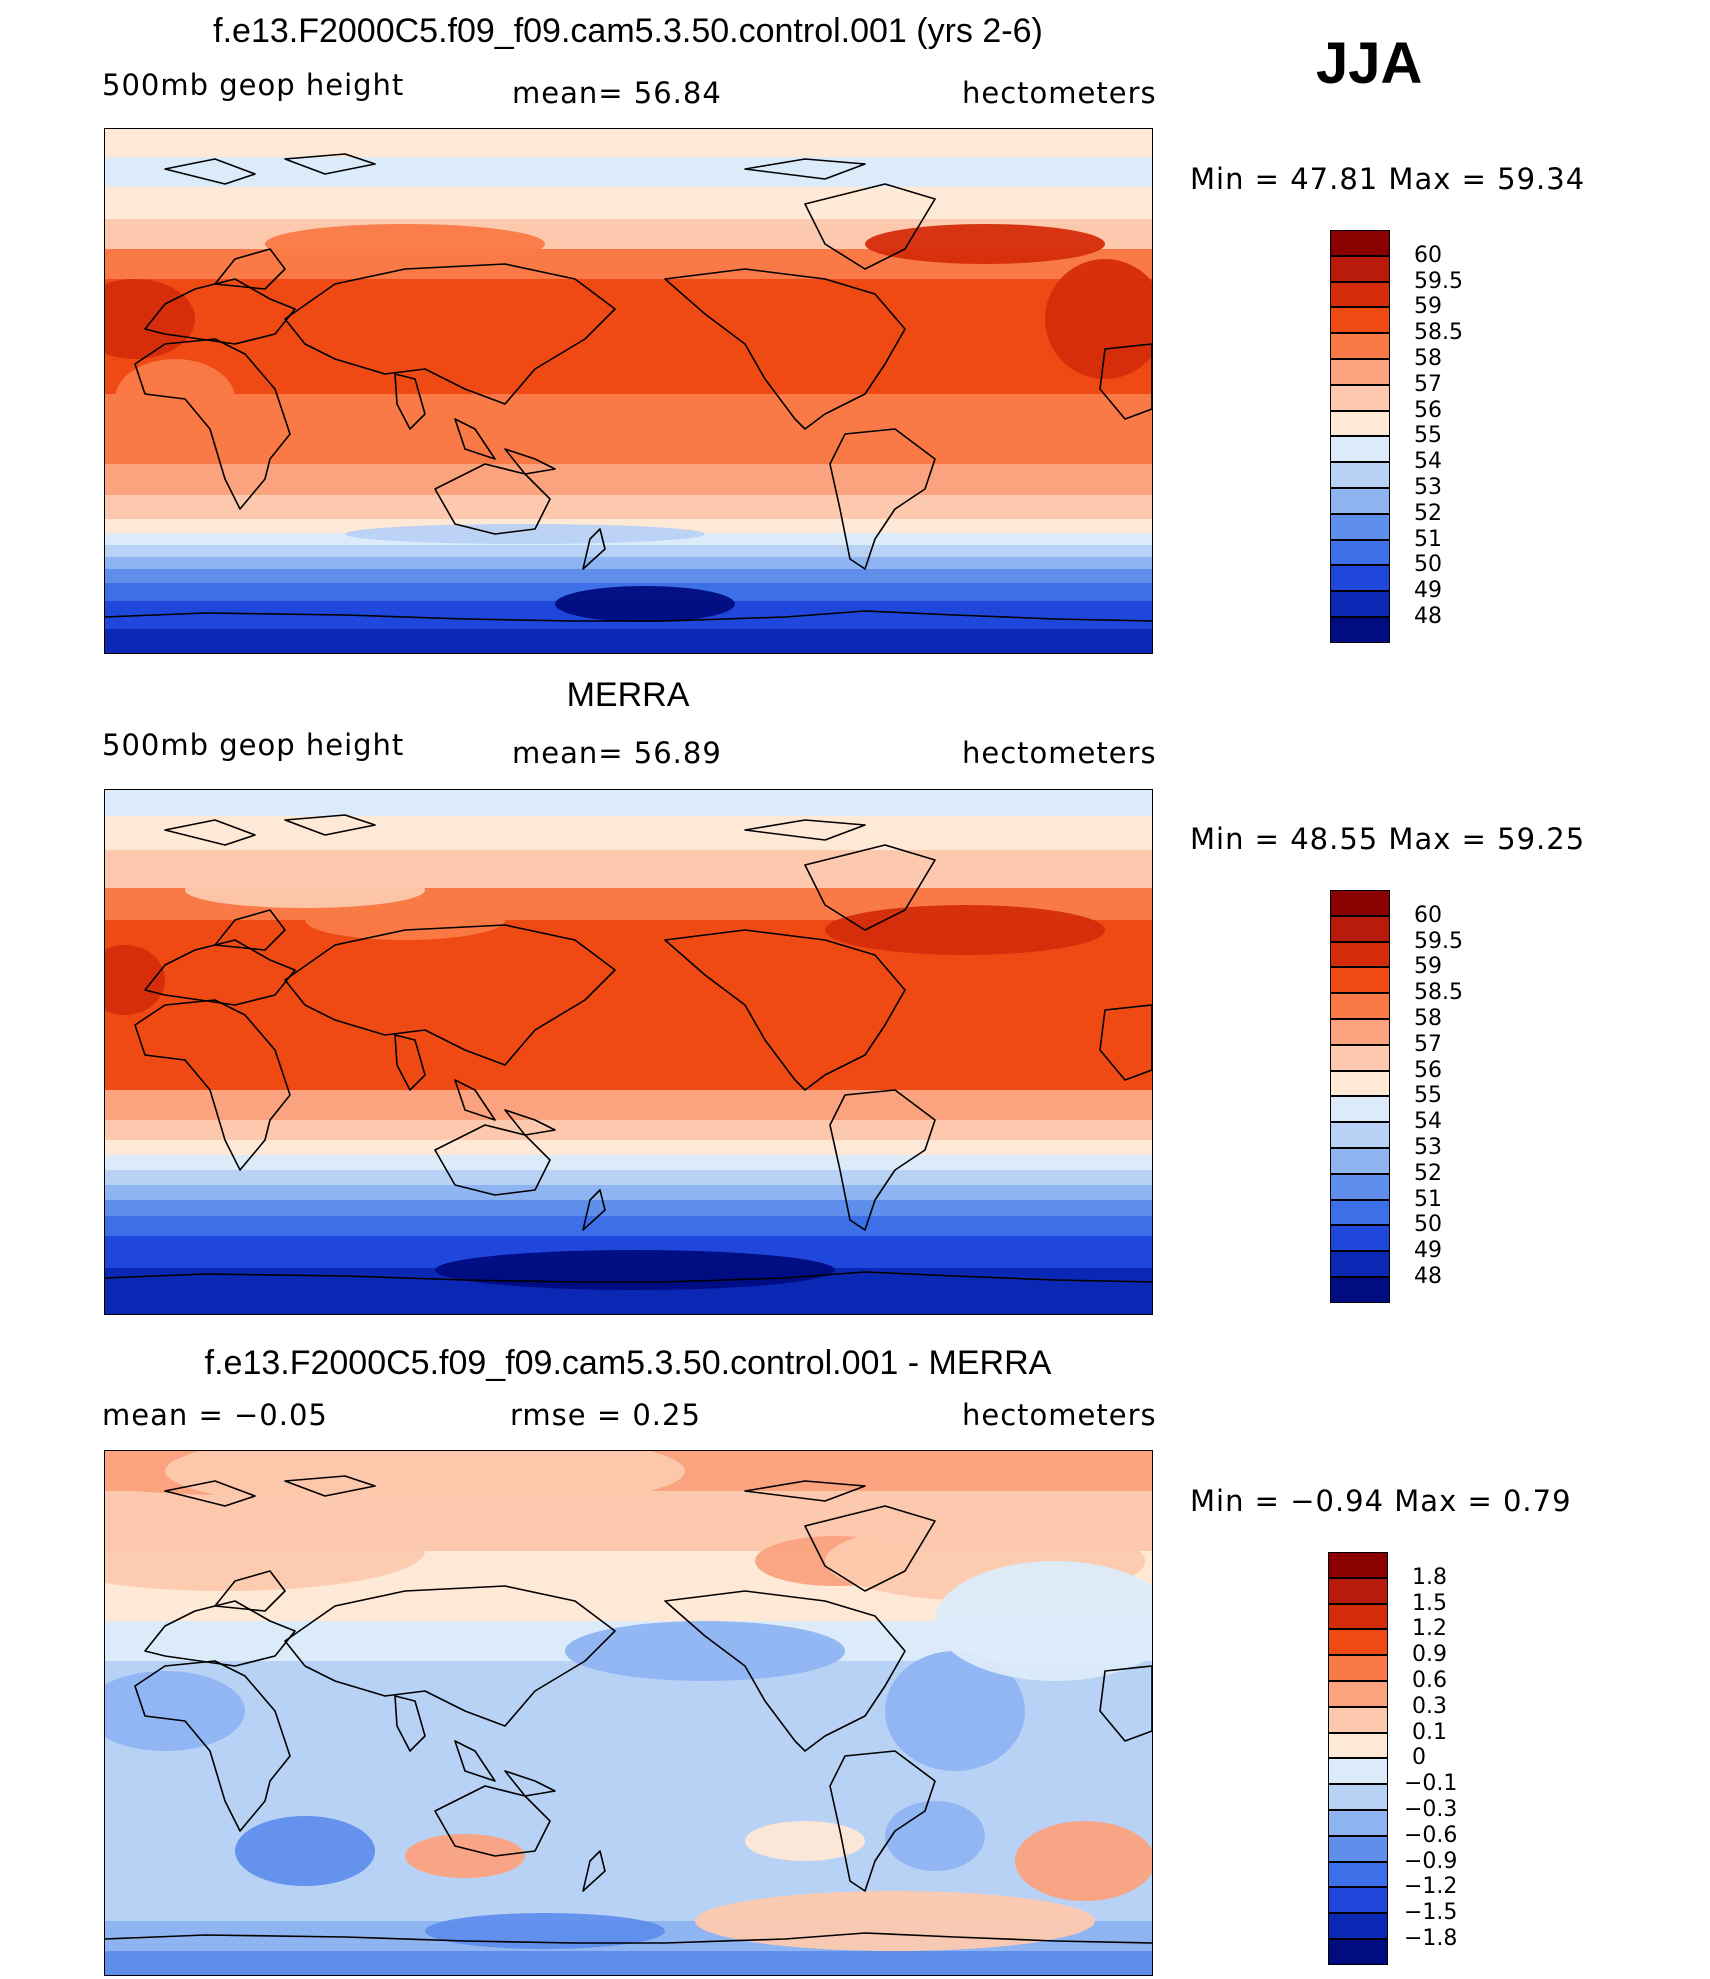 This screenshot has height=1979, width=1710. I want to click on panel-obs-variable-label: 500mb geop height, so click(253, 745).